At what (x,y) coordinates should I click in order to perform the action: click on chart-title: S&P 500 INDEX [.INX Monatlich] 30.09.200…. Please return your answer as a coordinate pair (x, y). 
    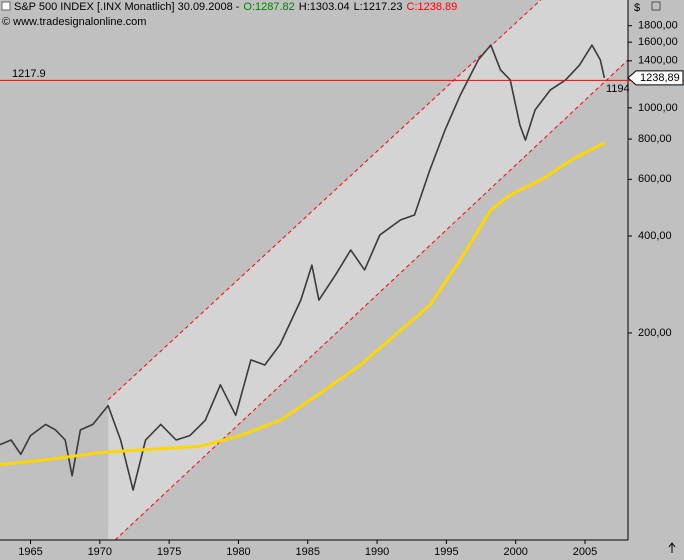
    Looking at the image, I should click on (127, 7).